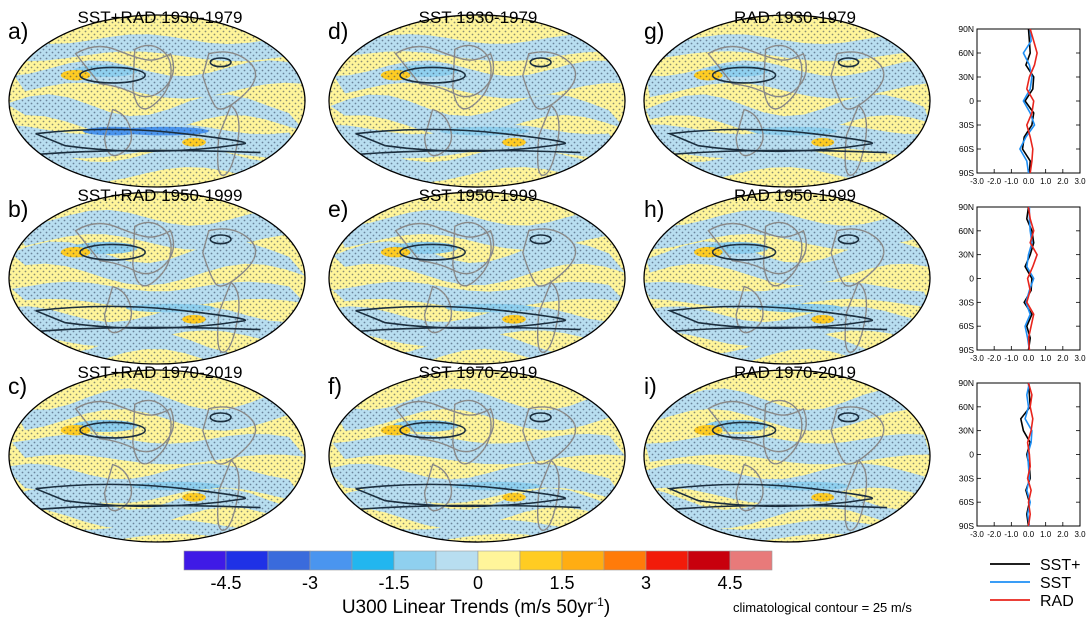 The width and height of the screenshot is (1091, 627). Describe the element at coordinates (478, 17) in the screenshot. I see `panel-title: SST 1930-1979` at that location.